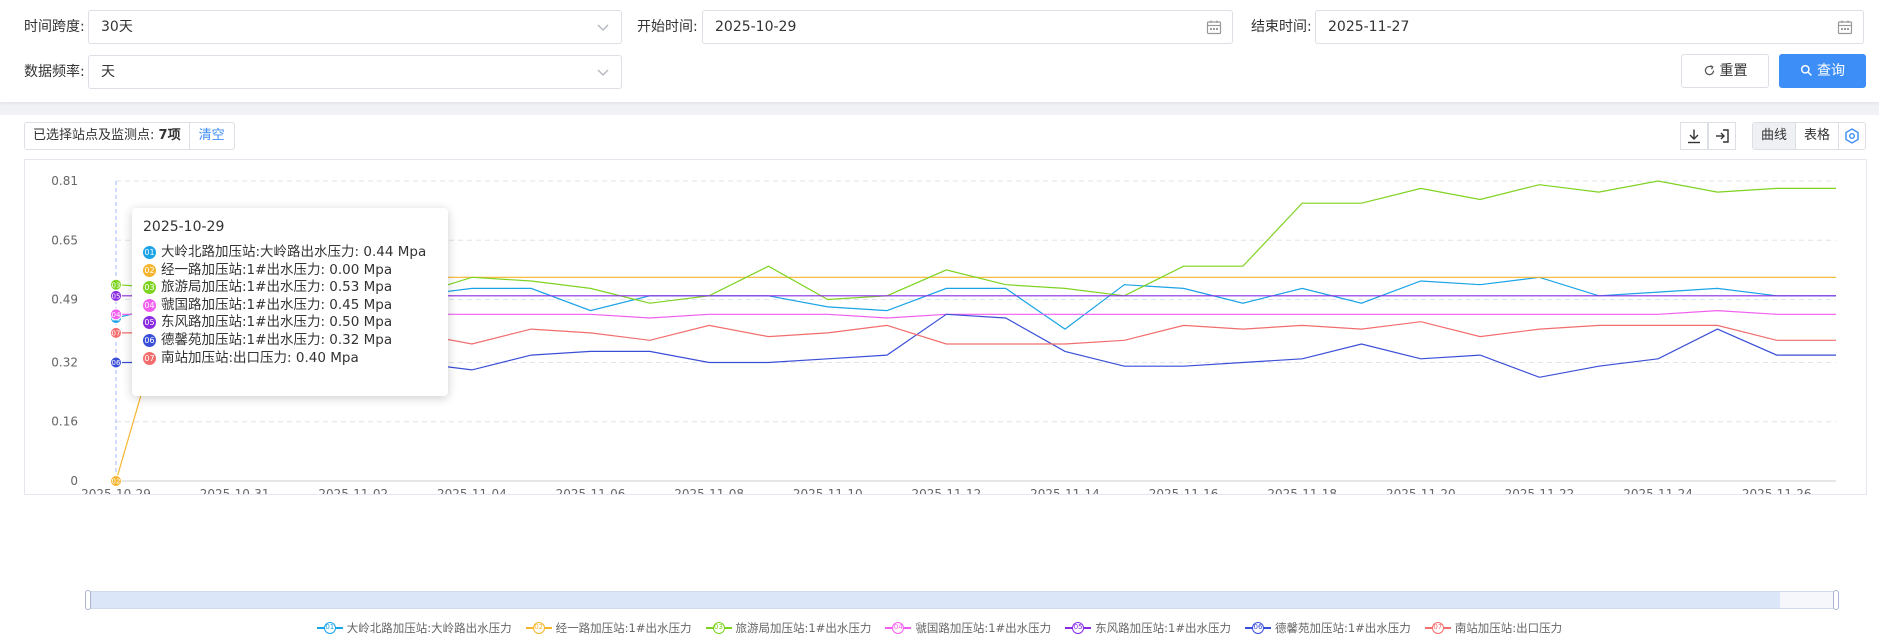 The height and width of the screenshot is (638, 1879). Describe the element at coordinates (108, 72) in the screenshot. I see `frequency-value: 天` at that location.